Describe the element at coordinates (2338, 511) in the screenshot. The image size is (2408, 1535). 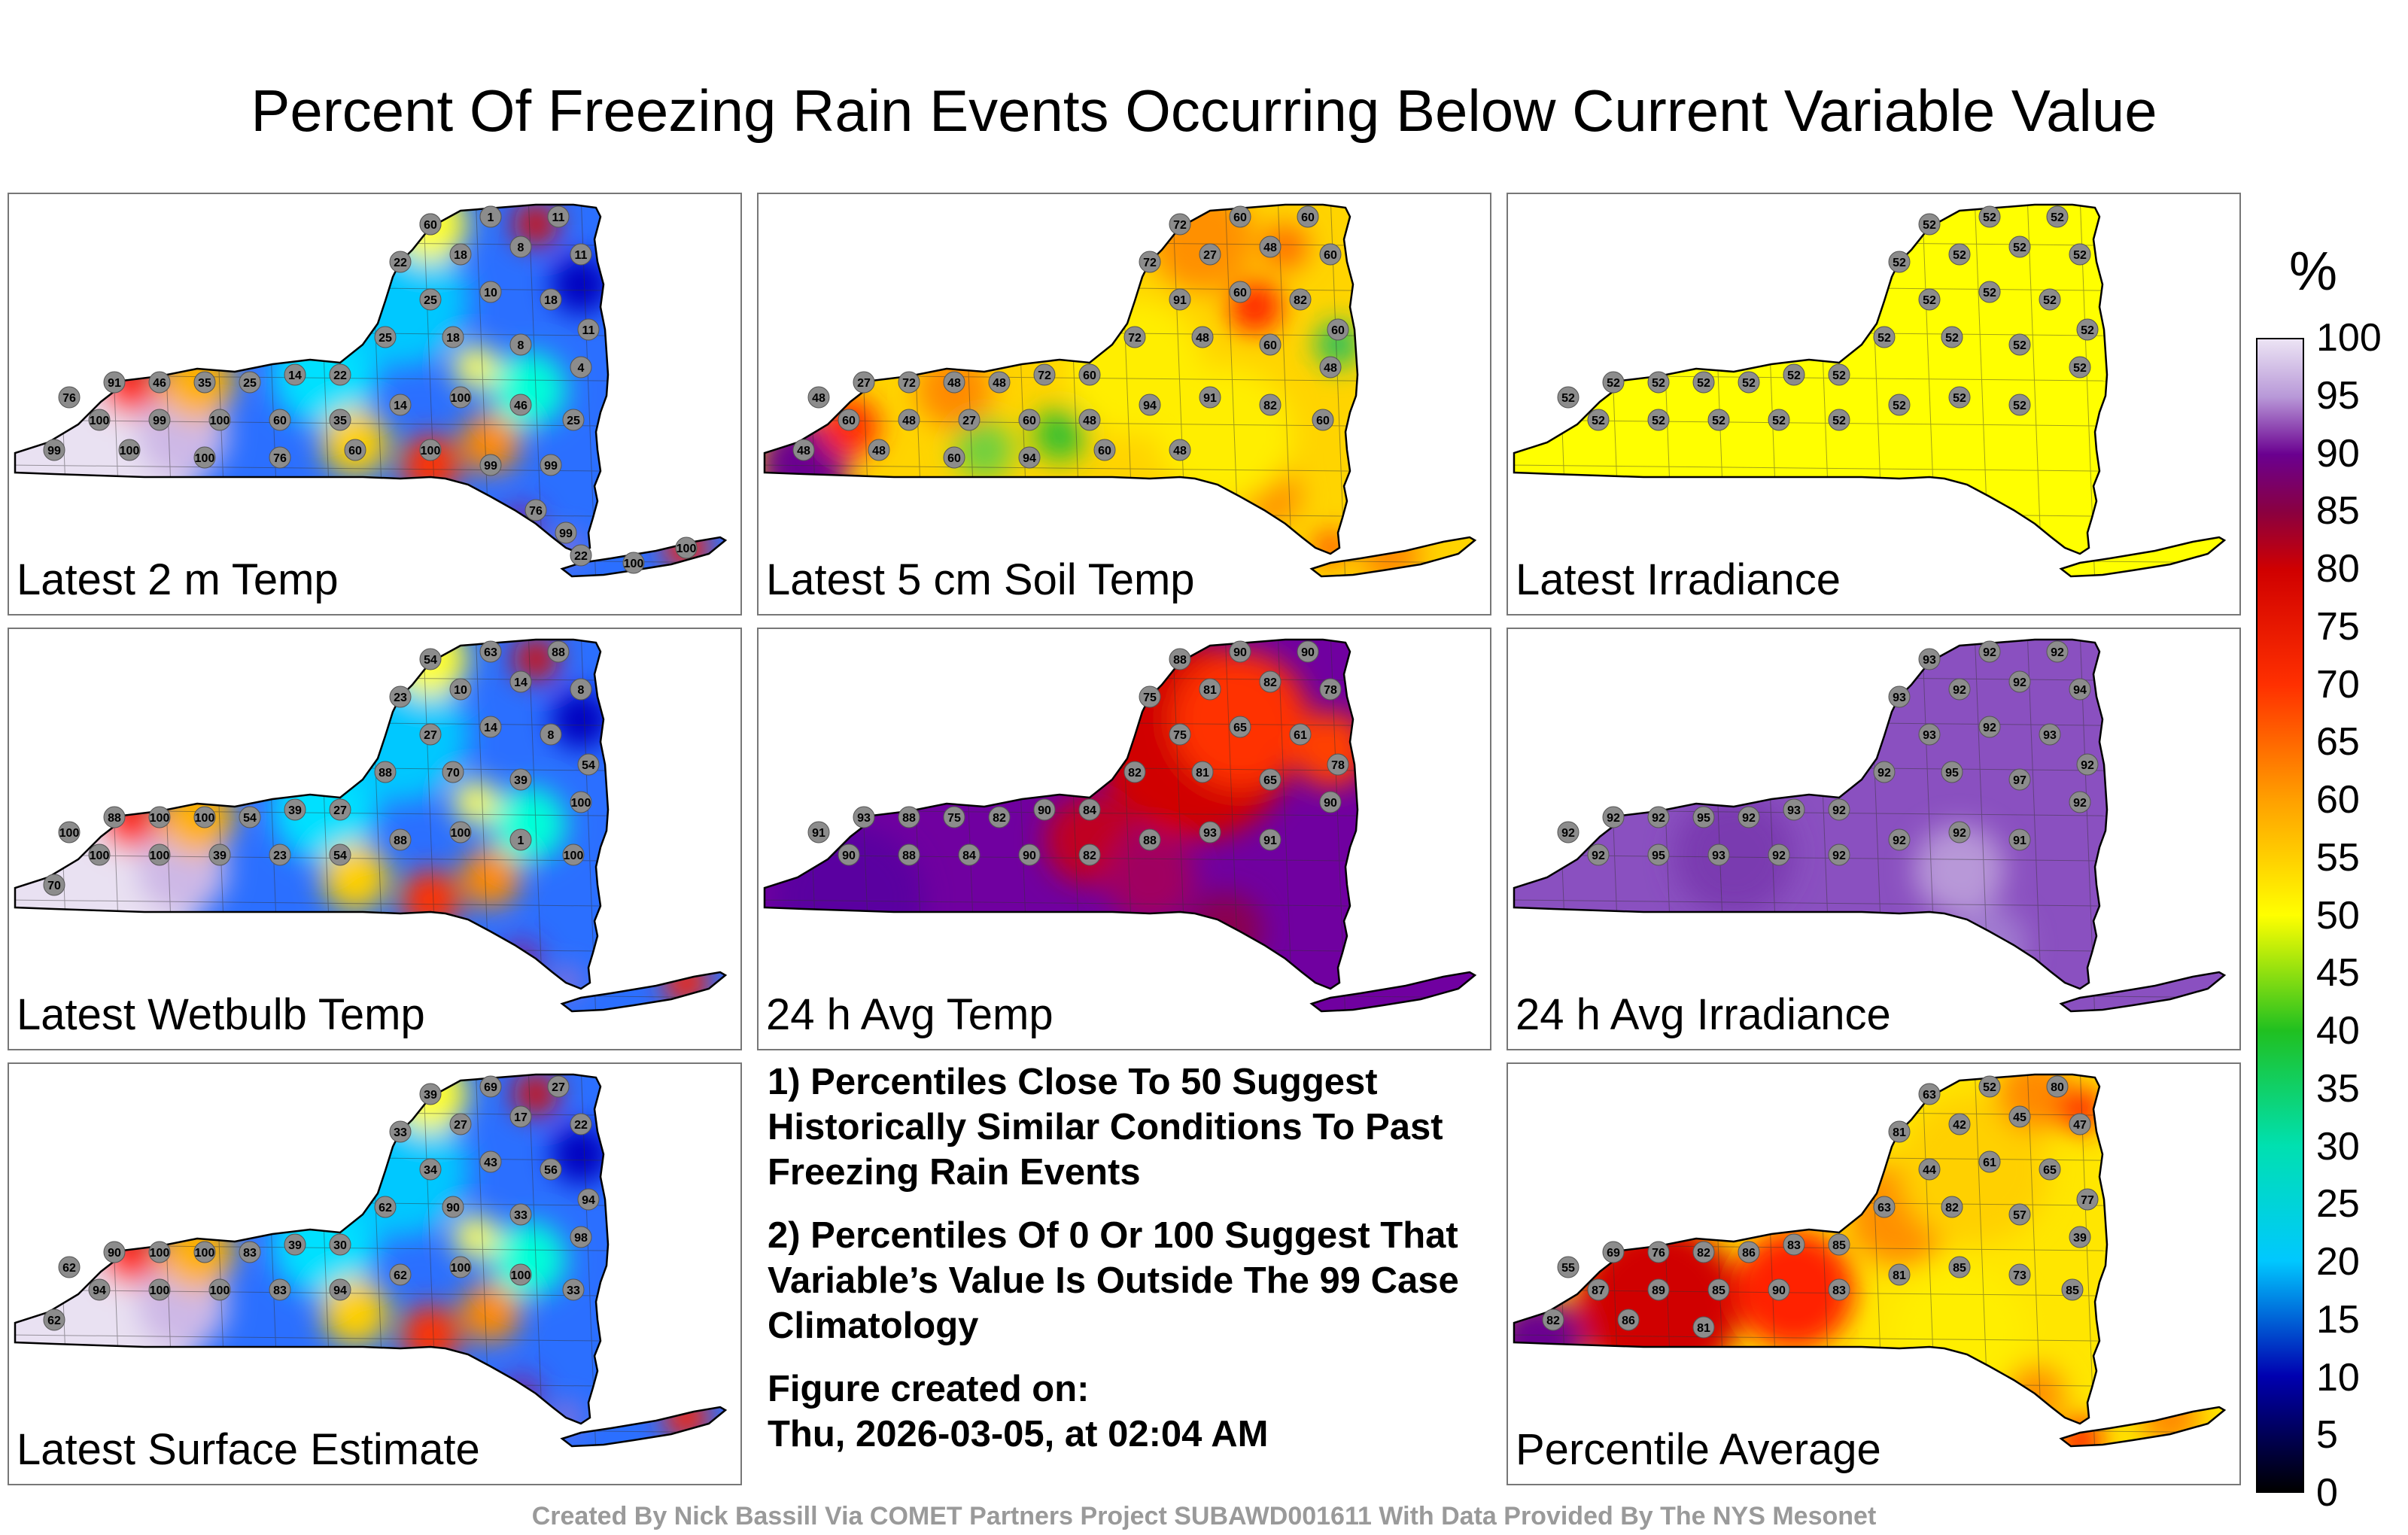
I see `colorbar-tick-label: 85` at that location.